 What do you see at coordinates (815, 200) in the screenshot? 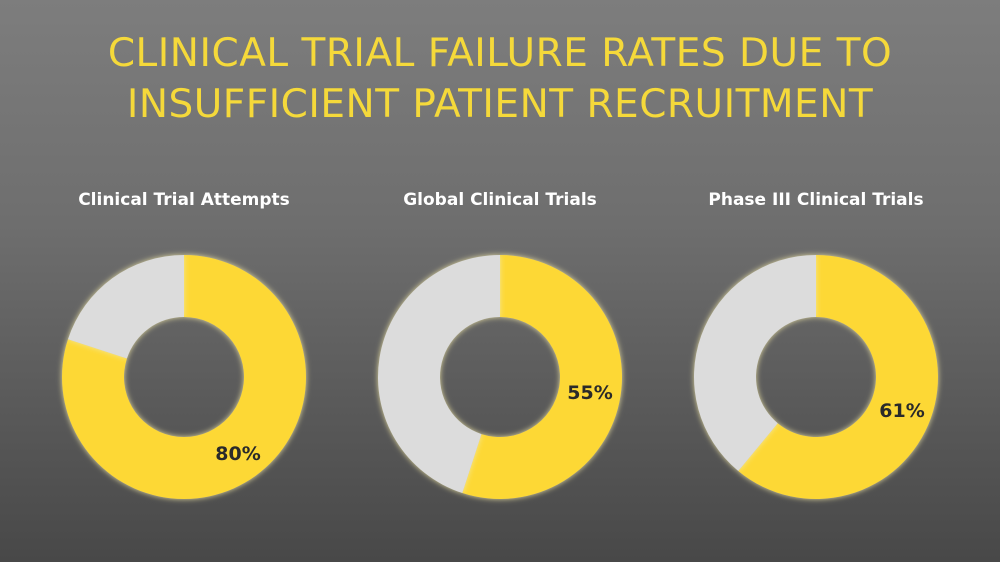
I see `panel-title-3: Phase III Clinical Trials` at bounding box center [815, 200].